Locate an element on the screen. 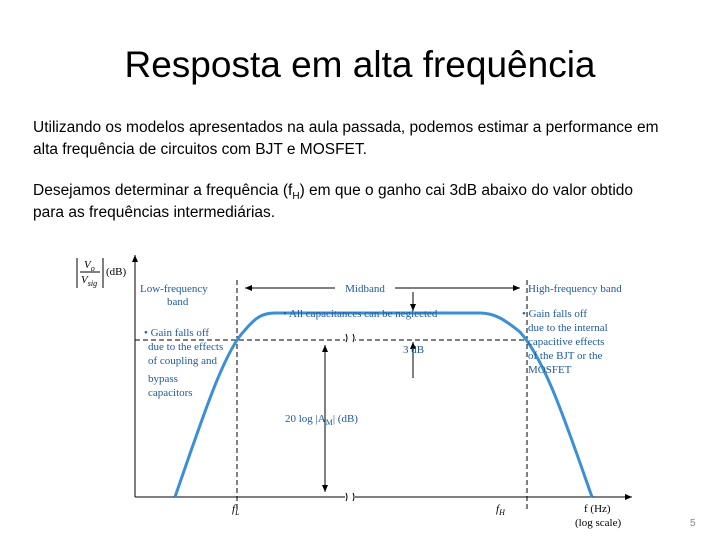  note: MOSFET is located at coordinates (550, 370).